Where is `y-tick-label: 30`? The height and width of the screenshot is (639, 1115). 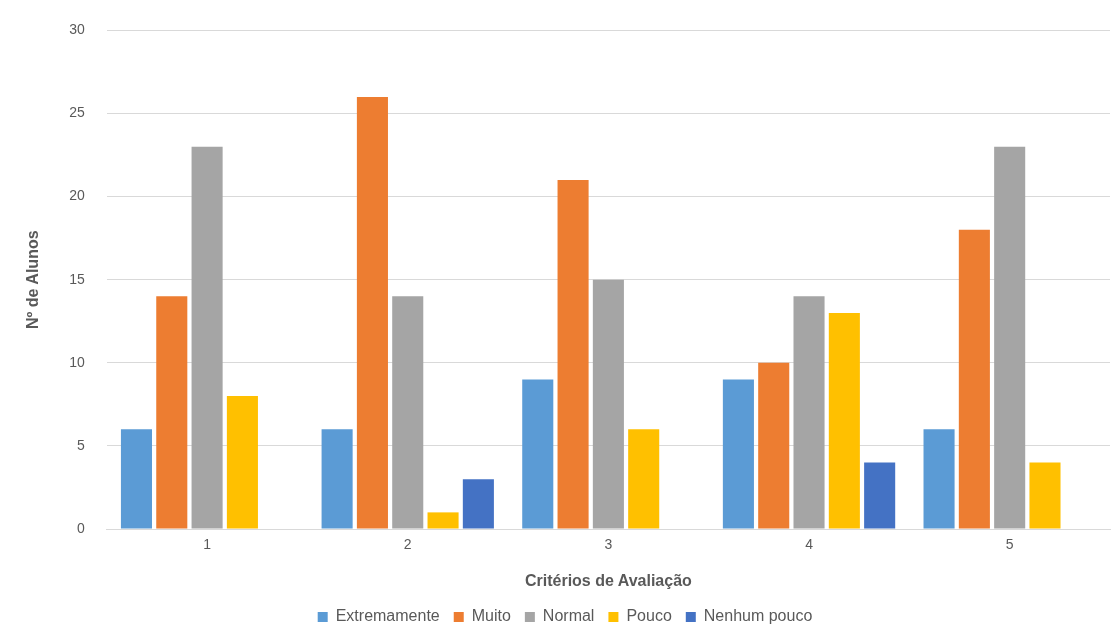 y-tick-label: 30 is located at coordinates (77, 29).